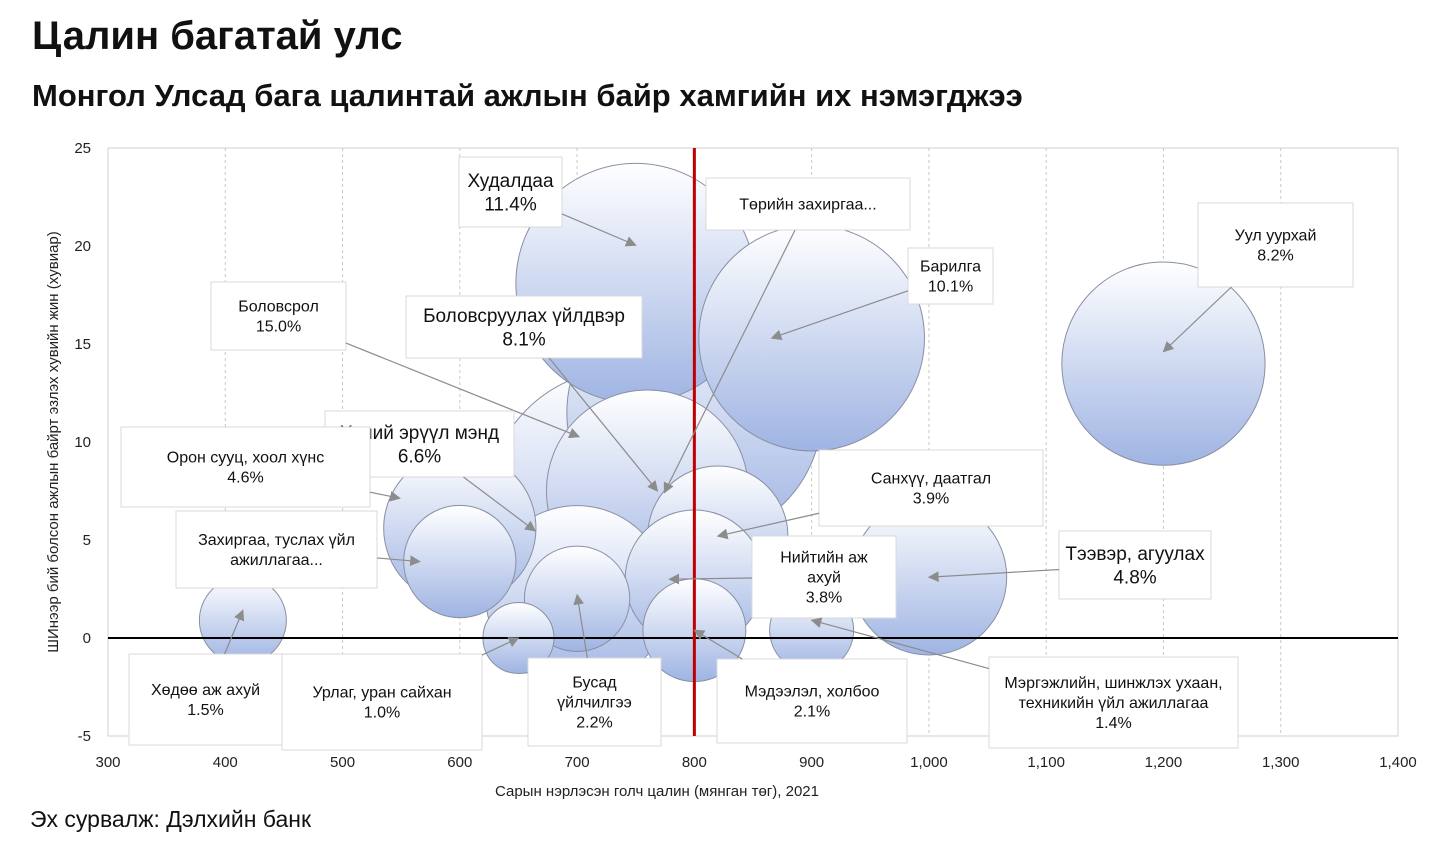 The height and width of the screenshot is (847, 1446). I want to click on label-text: 4.8%, so click(1134, 578).